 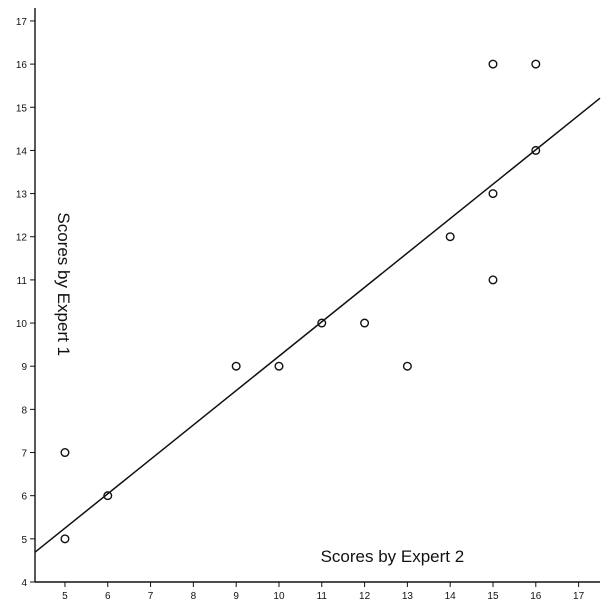 I want to click on x-tick-label: 13, so click(x=408, y=596).